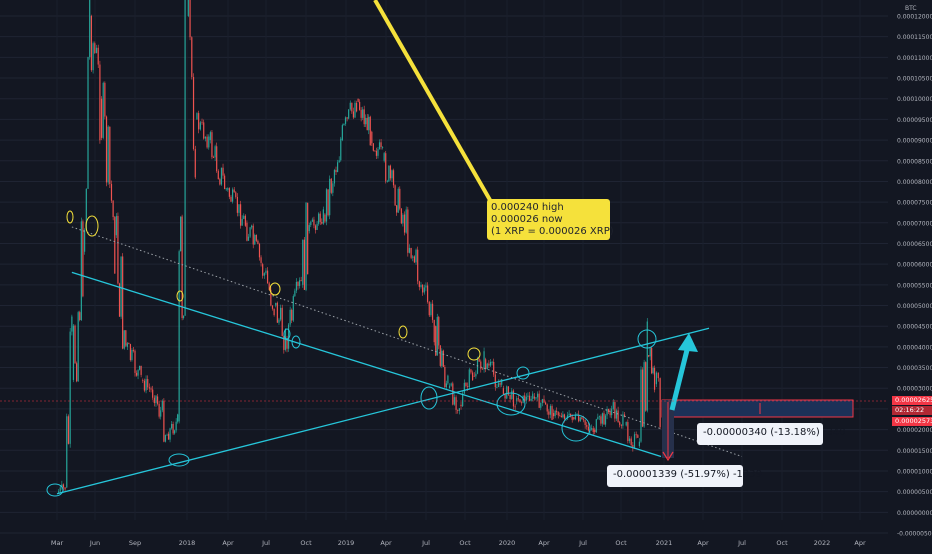 This screenshot has height=554, width=932. Describe the element at coordinates (914, 17) in the screenshot. I see `y-tick-label: 0.00012000` at that location.